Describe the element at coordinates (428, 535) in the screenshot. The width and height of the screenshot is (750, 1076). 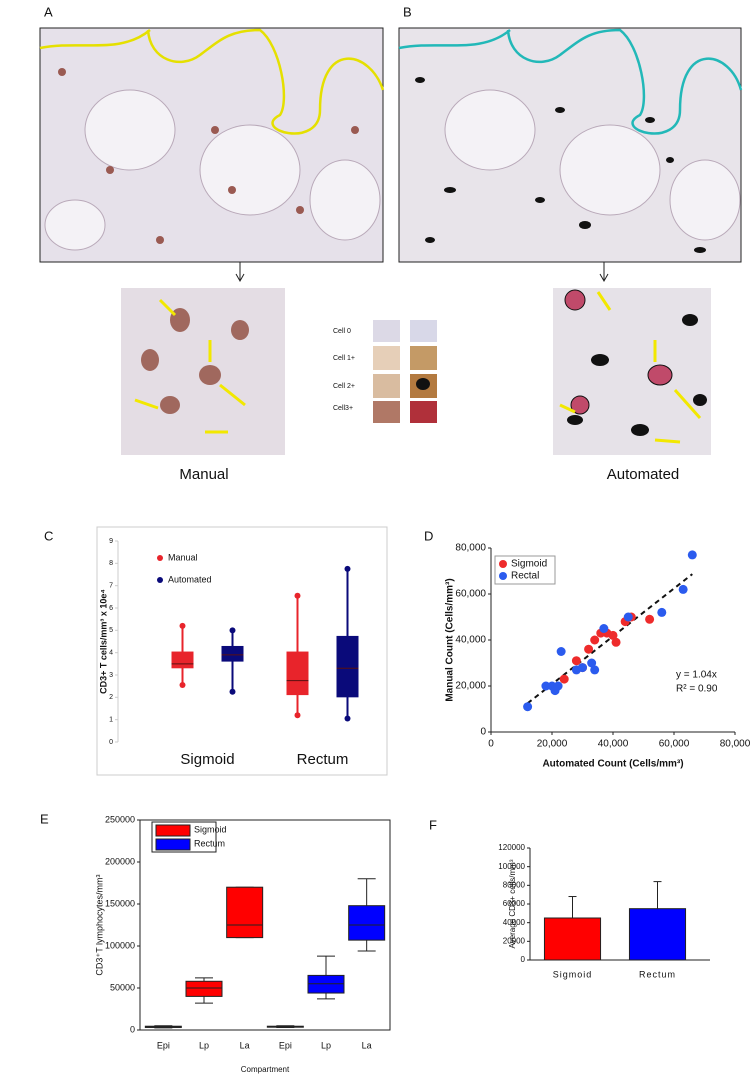
I see `panel-label: D` at that location.